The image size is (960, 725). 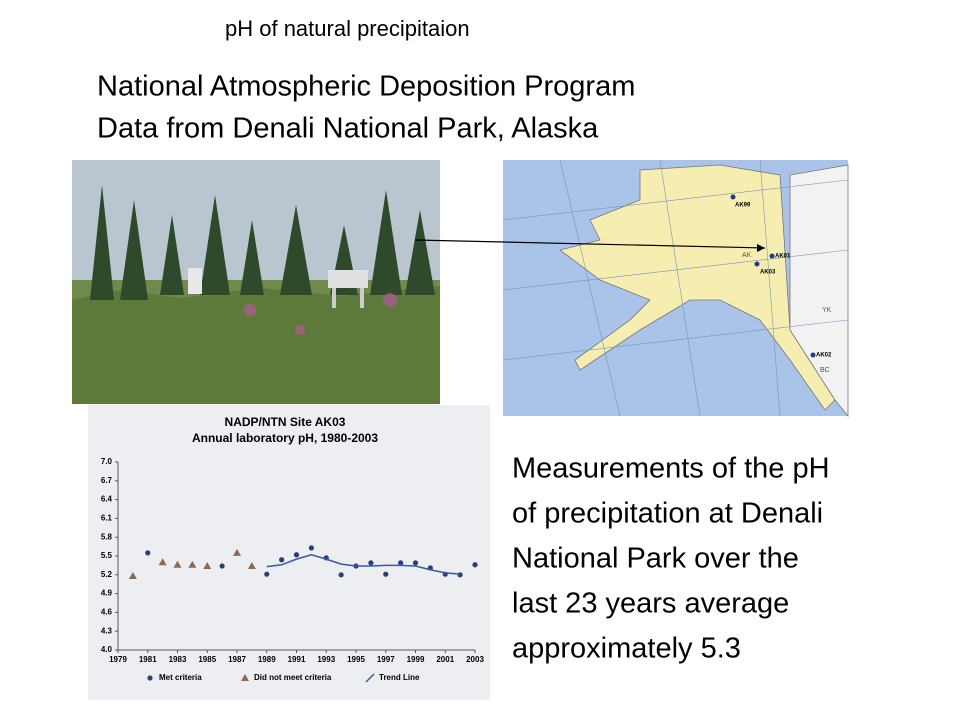 I want to click on pointer-arrow, so click(x=590, y=244).